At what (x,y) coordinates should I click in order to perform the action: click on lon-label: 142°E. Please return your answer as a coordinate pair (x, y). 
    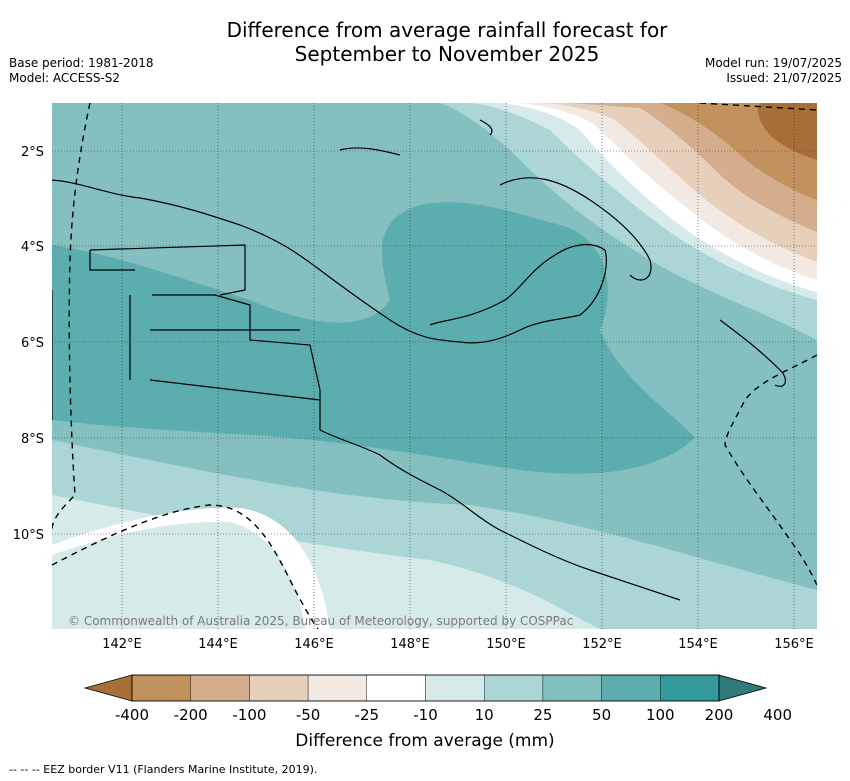
    Looking at the image, I should click on (122, 644).